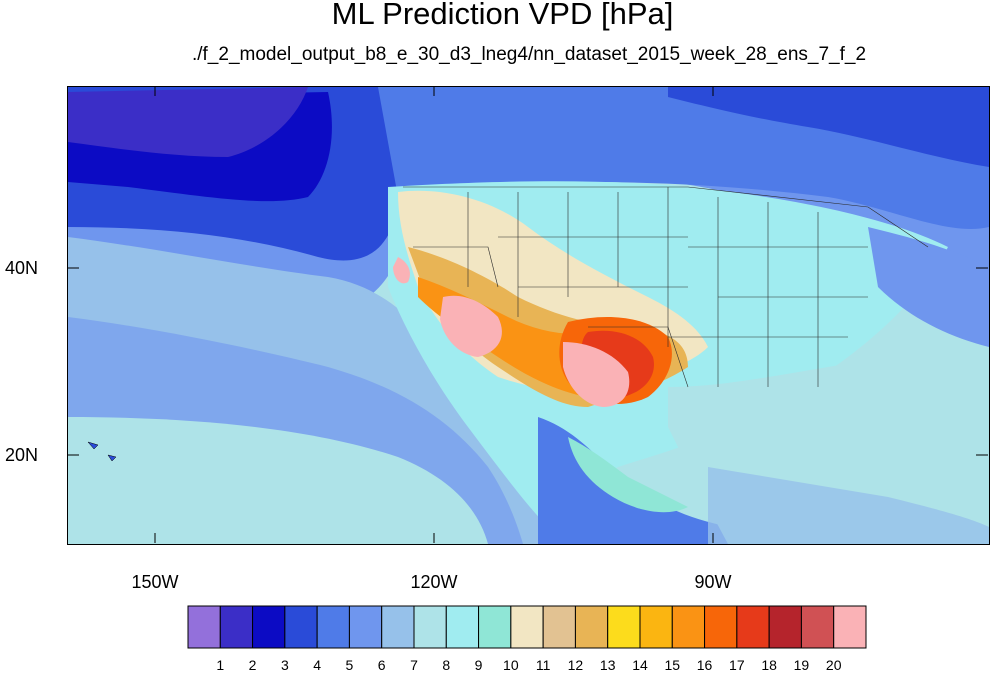 This screenshot has width=1005, height=673. Describe the element at coordinates (401, 270) in the screenshot. I see `peak-california` at that location.